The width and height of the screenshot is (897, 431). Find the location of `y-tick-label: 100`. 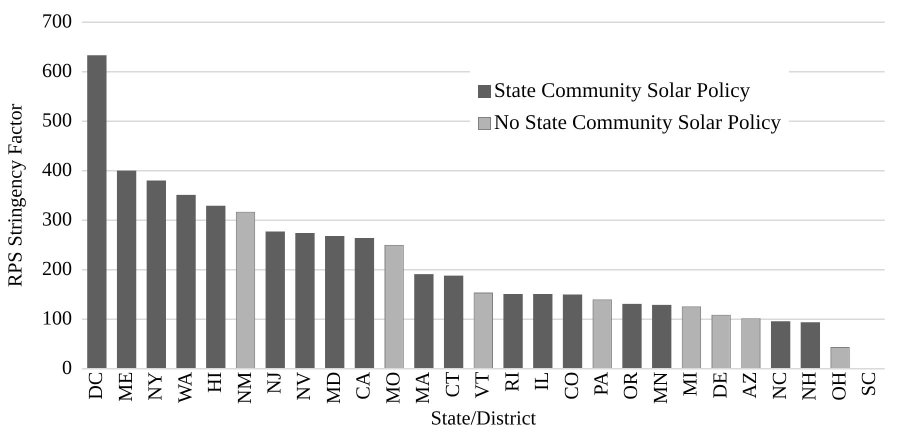

y-tick-label: 100 is located at coordinates (57, 318).